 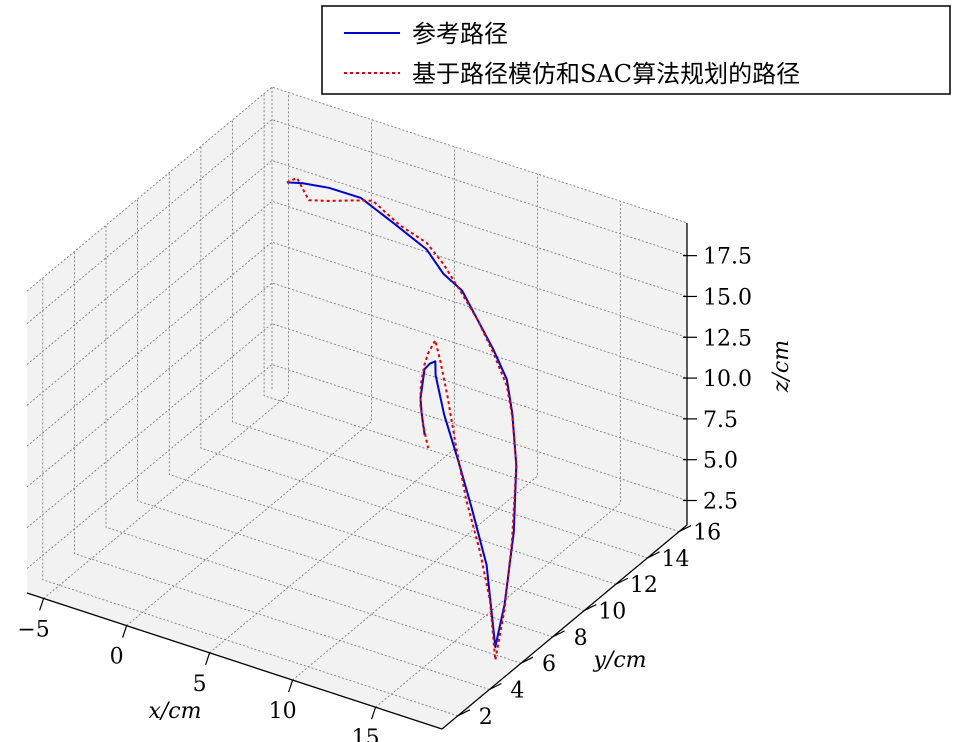 What do you see at coordinates (460, 34) in the screenshot?
I see `legend-label-reference: 参考路径` at bounding box center [460, 34].